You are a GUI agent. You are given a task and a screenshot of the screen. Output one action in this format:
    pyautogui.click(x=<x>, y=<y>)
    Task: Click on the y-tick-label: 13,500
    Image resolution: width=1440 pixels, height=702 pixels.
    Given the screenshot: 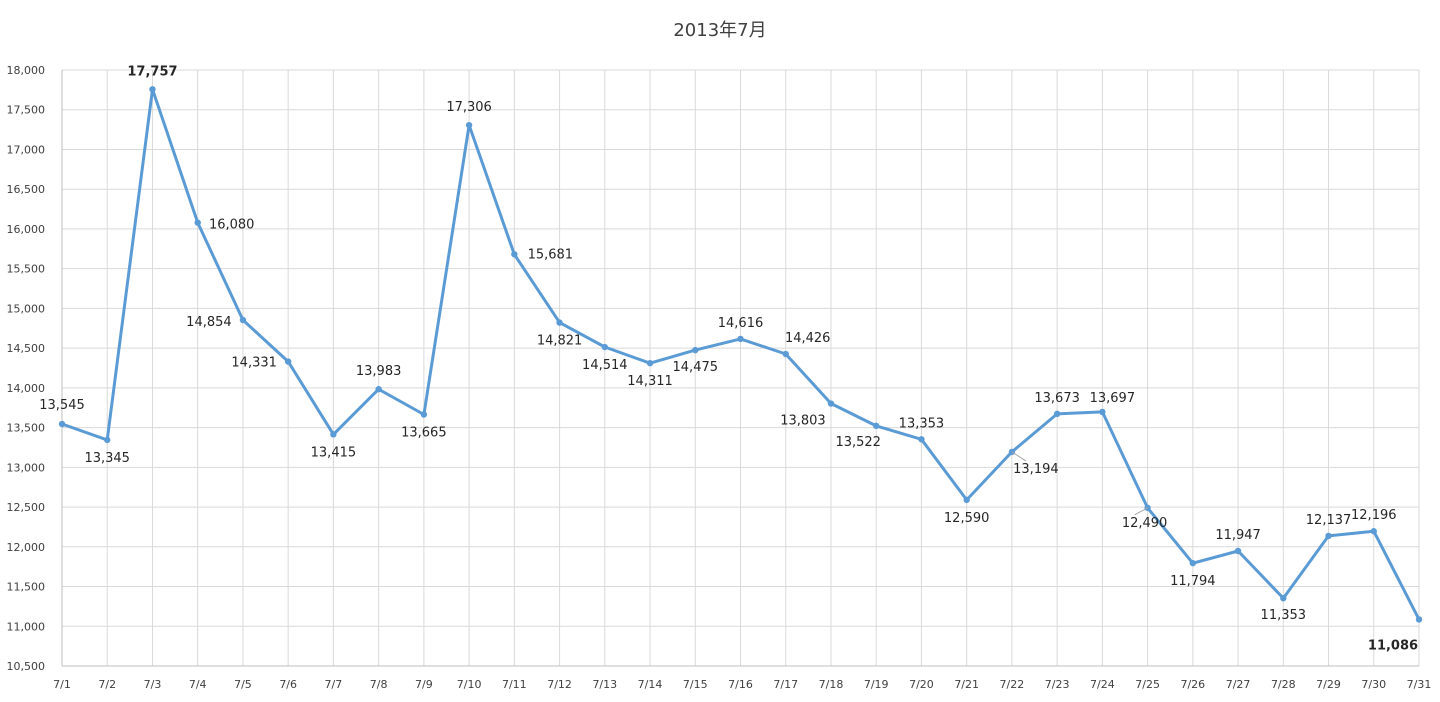 What is the action you would take?
    pyautogui.click(x=26, y=428)
    